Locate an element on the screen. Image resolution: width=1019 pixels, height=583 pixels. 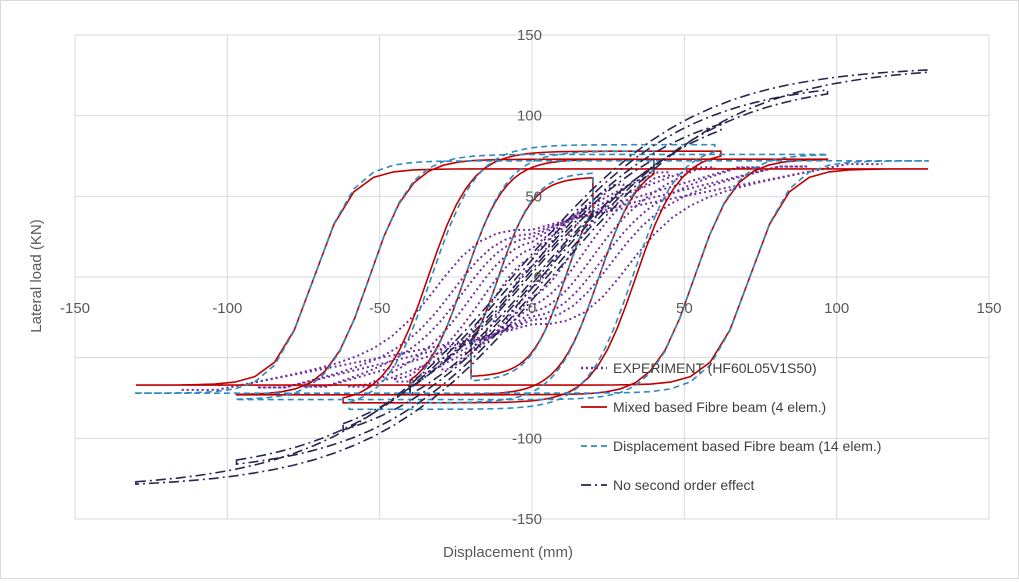
legend-label: Mixed based Fibre beam (4 elem.) is located at coordinates (719, 407).